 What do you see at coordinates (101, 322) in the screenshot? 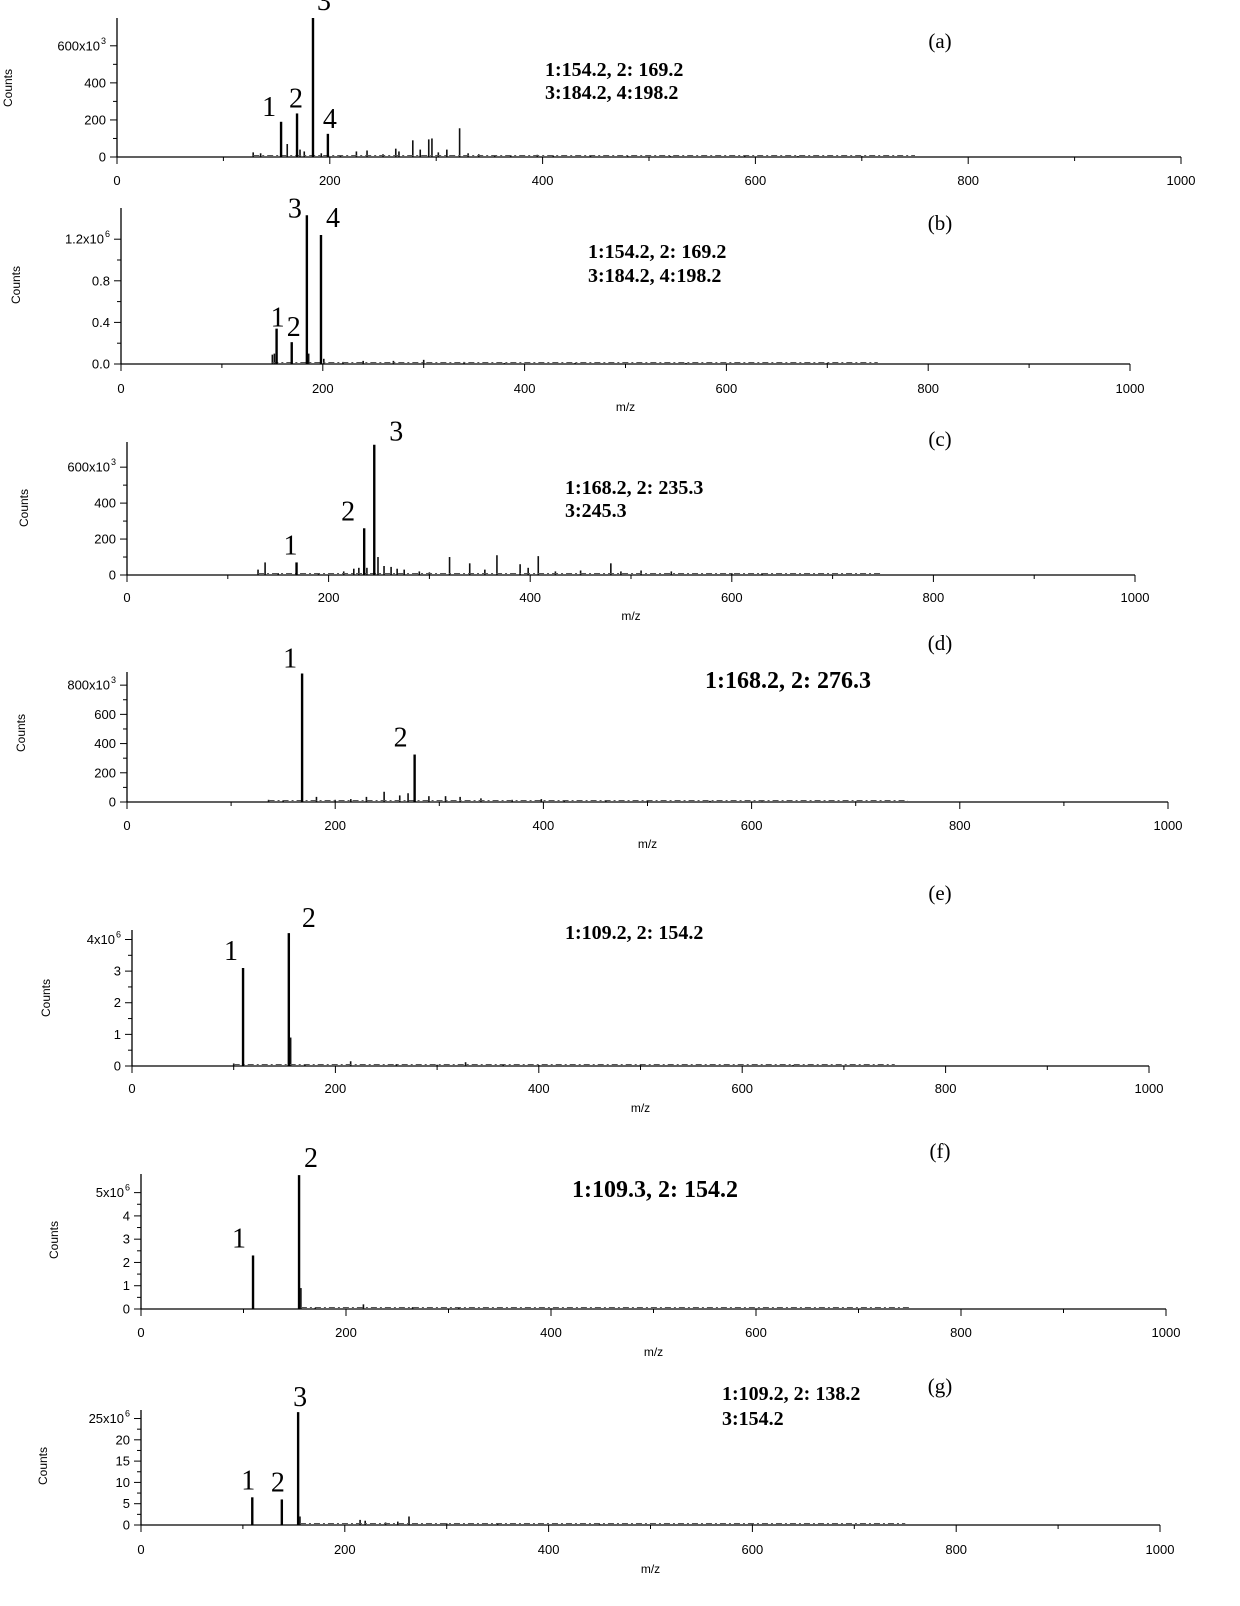
I see `y-tick-label: 0.4` at bounding box center [101, 322].